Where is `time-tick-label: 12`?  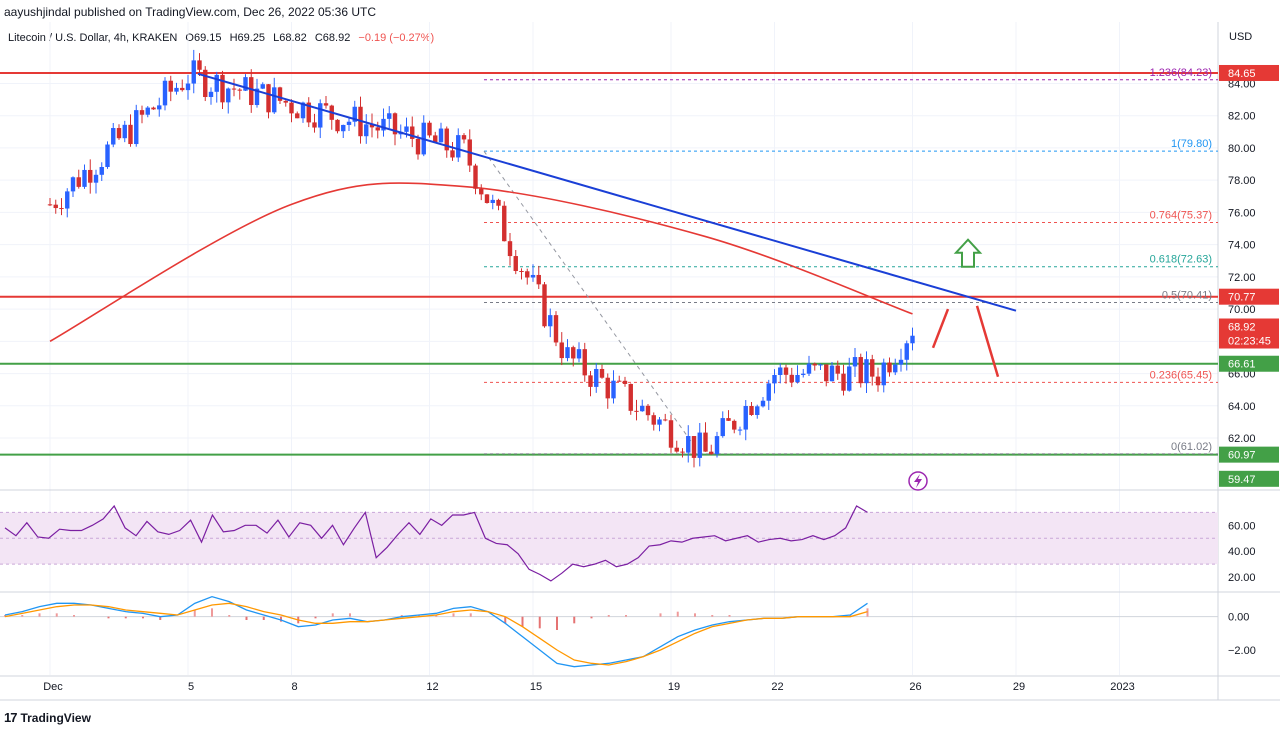
time-tick-label: 12 is located at coordinates (432, 687).